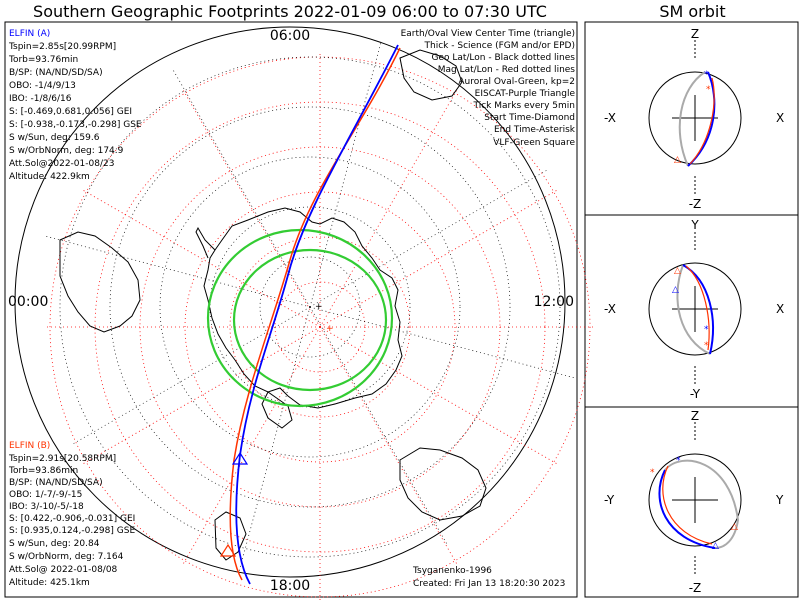 This screenshot has width=800, height=600. What do you see at coordinates (49, 583) in the screenshot?
I see `elfin-b-line: Altitude: 425.1km` at bounding box center [49, 583].